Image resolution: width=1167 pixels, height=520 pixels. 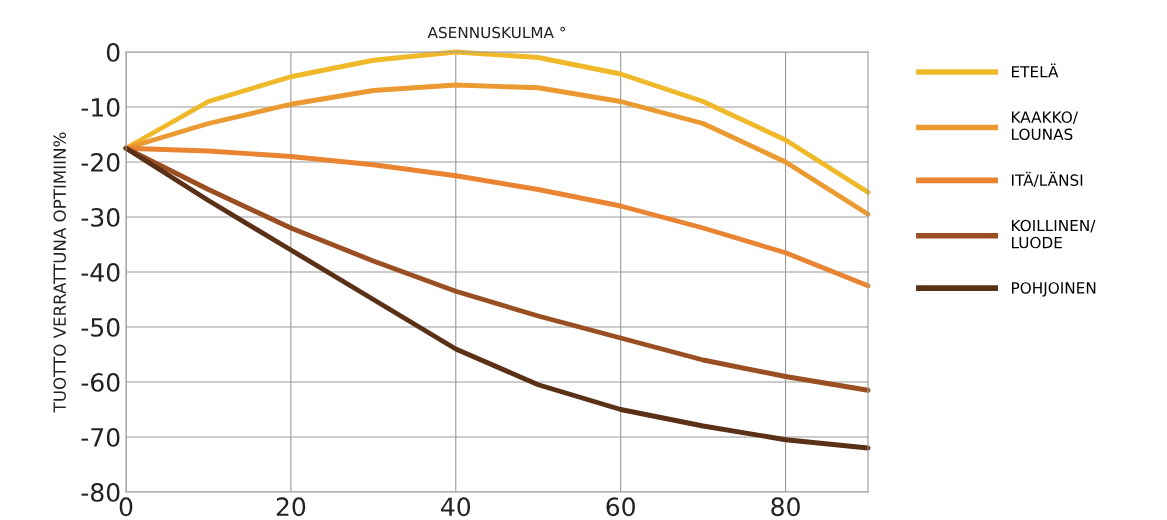 I want to click on y-tick-label: -30, so click(x=100, y=217).